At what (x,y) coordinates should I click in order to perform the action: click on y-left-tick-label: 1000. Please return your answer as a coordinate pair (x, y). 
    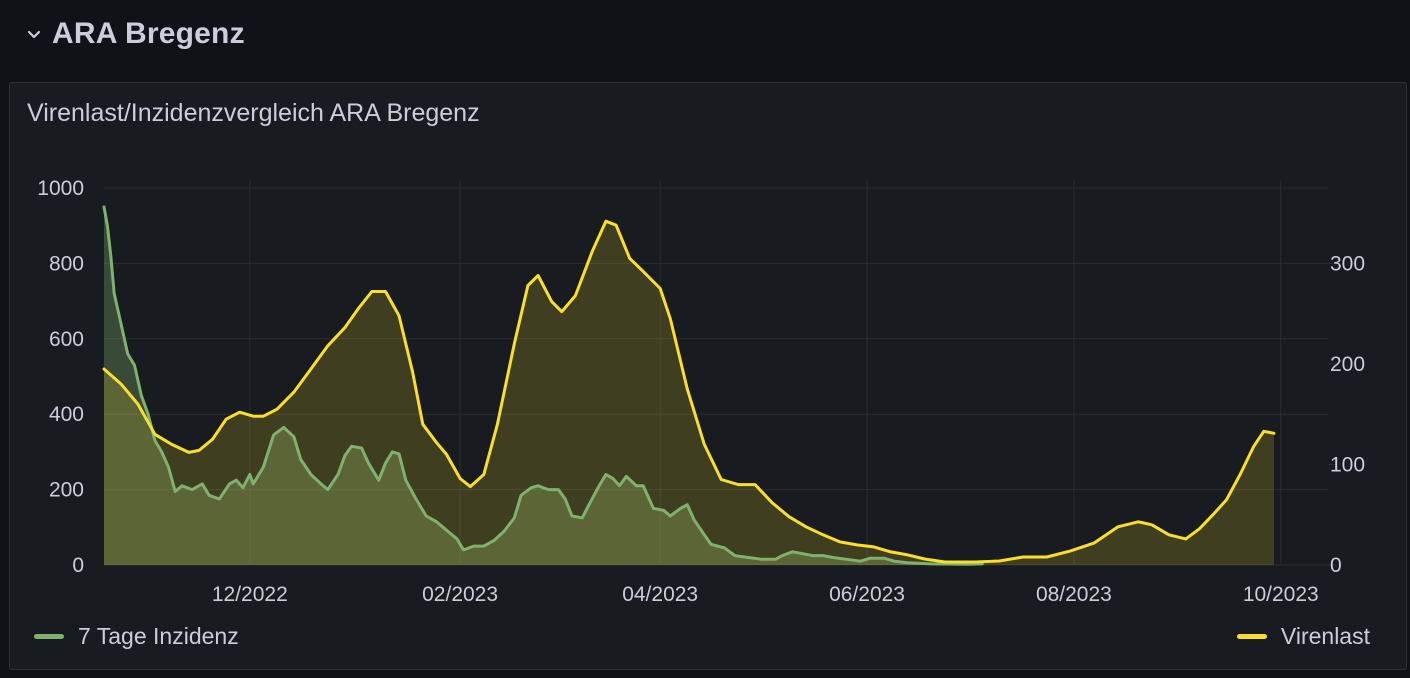
    Looking at the image, I should click on (60, 188).